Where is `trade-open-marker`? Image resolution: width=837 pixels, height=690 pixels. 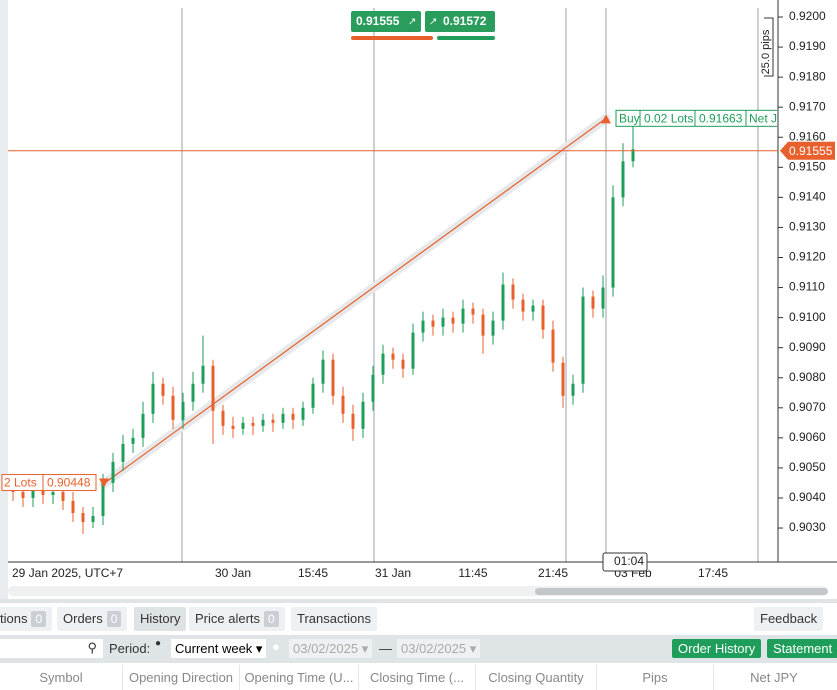
trade-open-marker is located at coordinates (104, 483).